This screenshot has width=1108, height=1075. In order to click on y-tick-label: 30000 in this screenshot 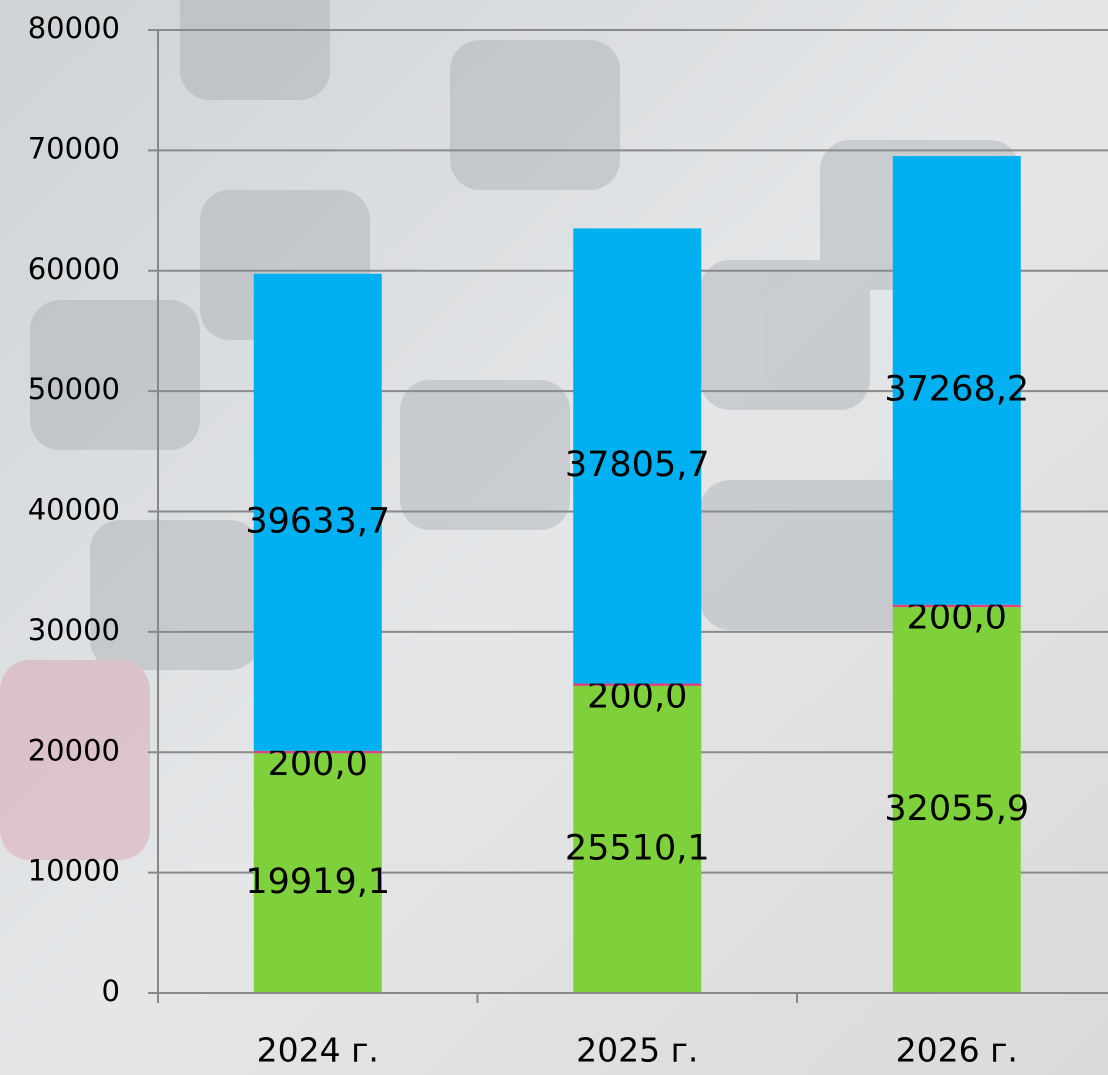, I will do `click(74, 630)`.